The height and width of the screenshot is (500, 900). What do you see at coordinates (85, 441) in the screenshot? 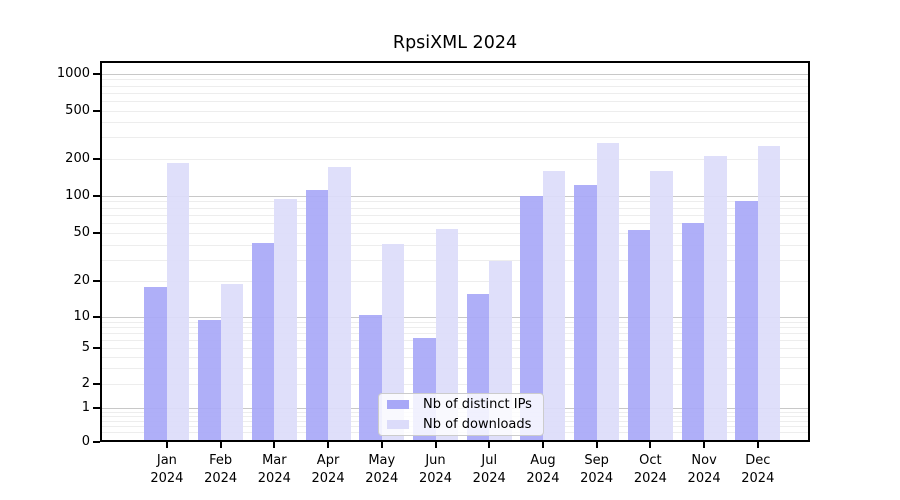
I see `y-tick-label: 0` at bounding box center [85, 441].